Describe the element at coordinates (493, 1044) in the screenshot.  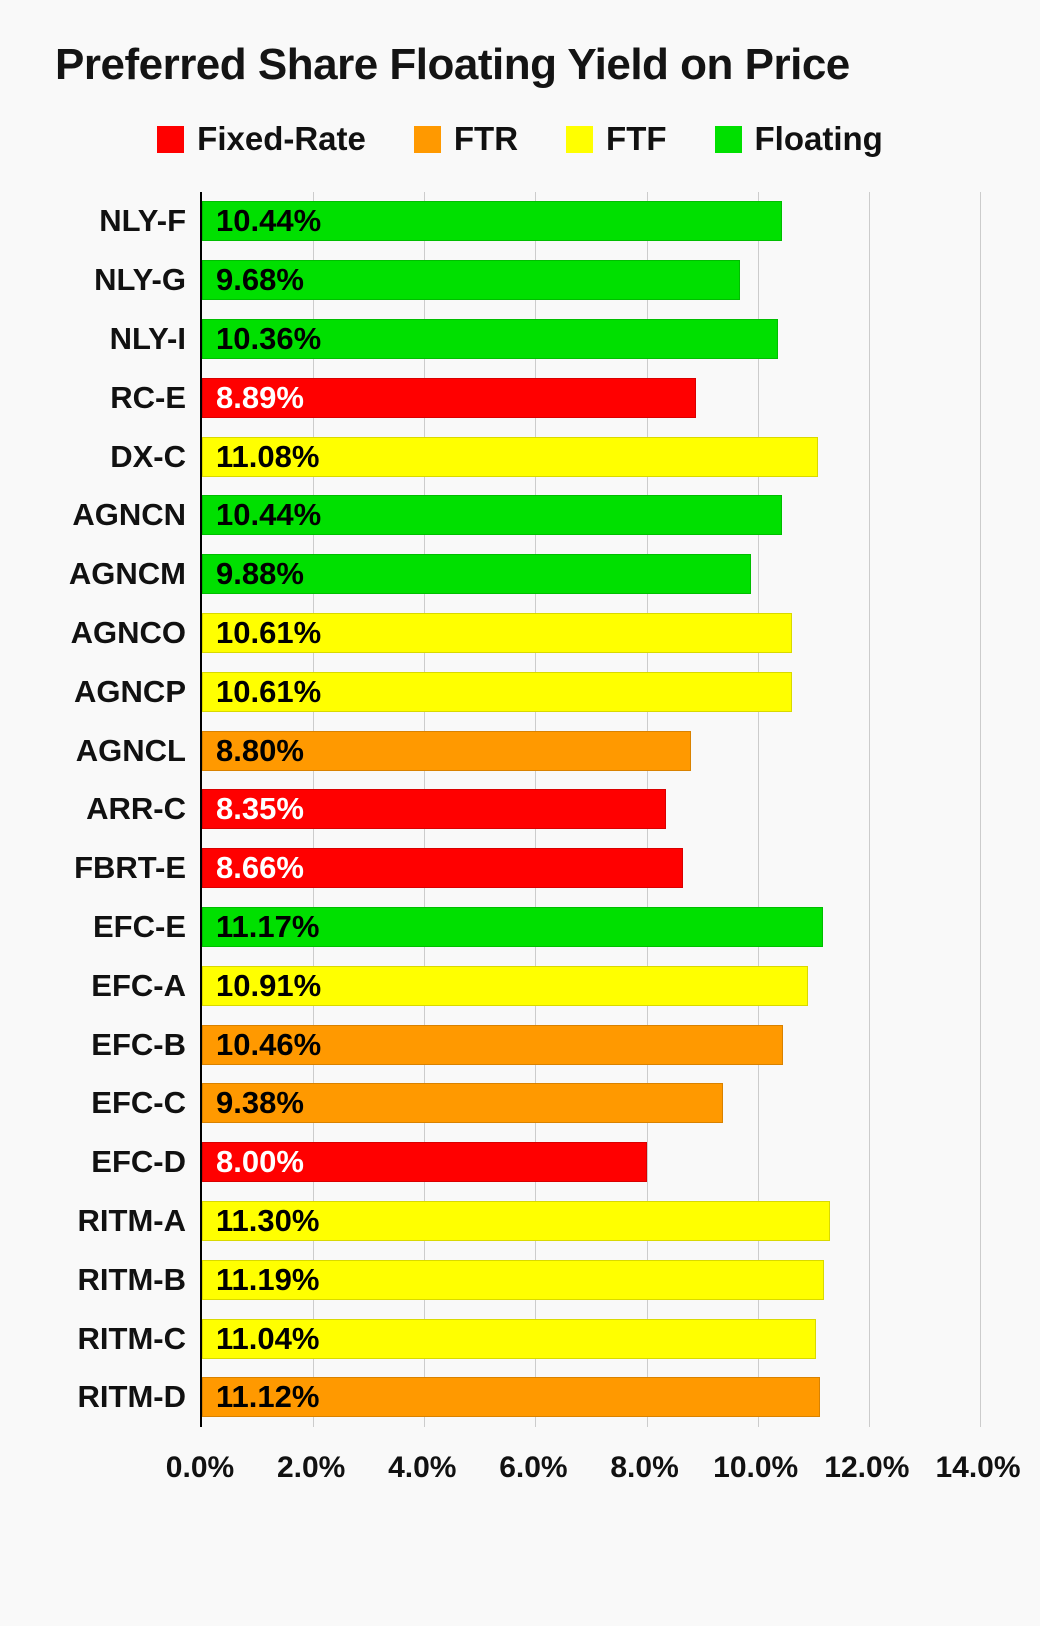
I see `bar: 10.46%` at that location.